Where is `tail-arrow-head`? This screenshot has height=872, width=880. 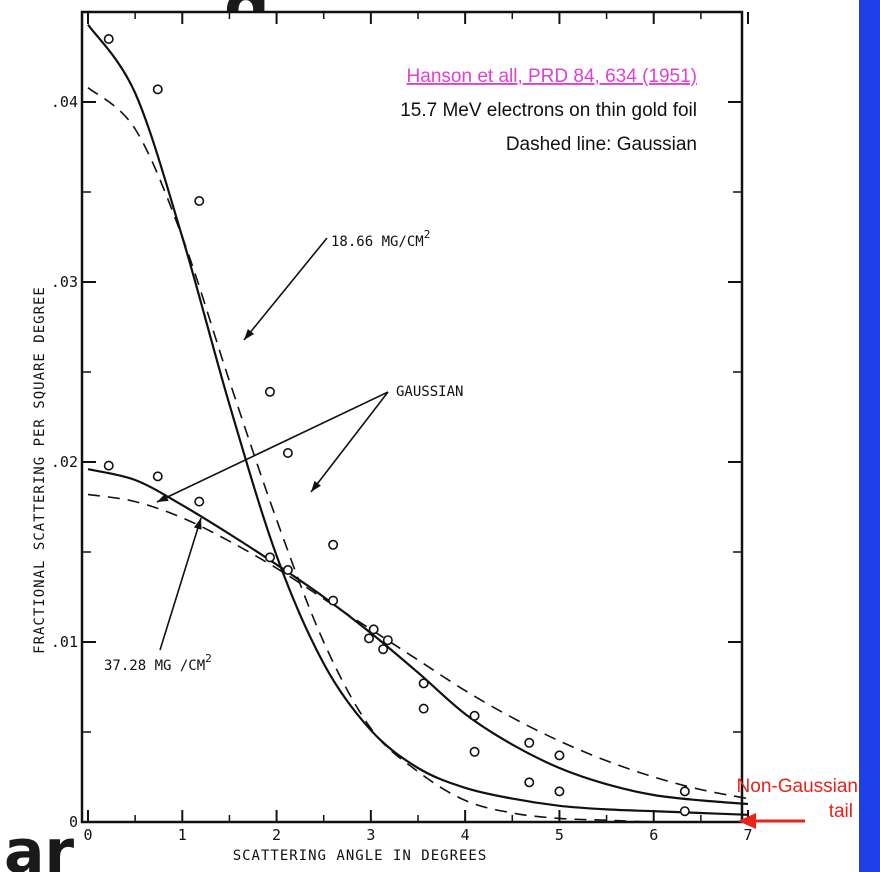 tail-arrow-head is located at coordinates (747, 821).